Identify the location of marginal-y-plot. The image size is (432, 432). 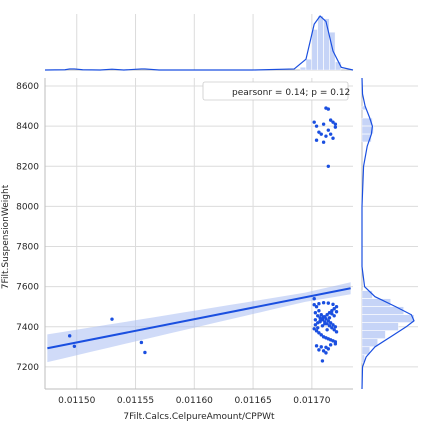
(389, 233).